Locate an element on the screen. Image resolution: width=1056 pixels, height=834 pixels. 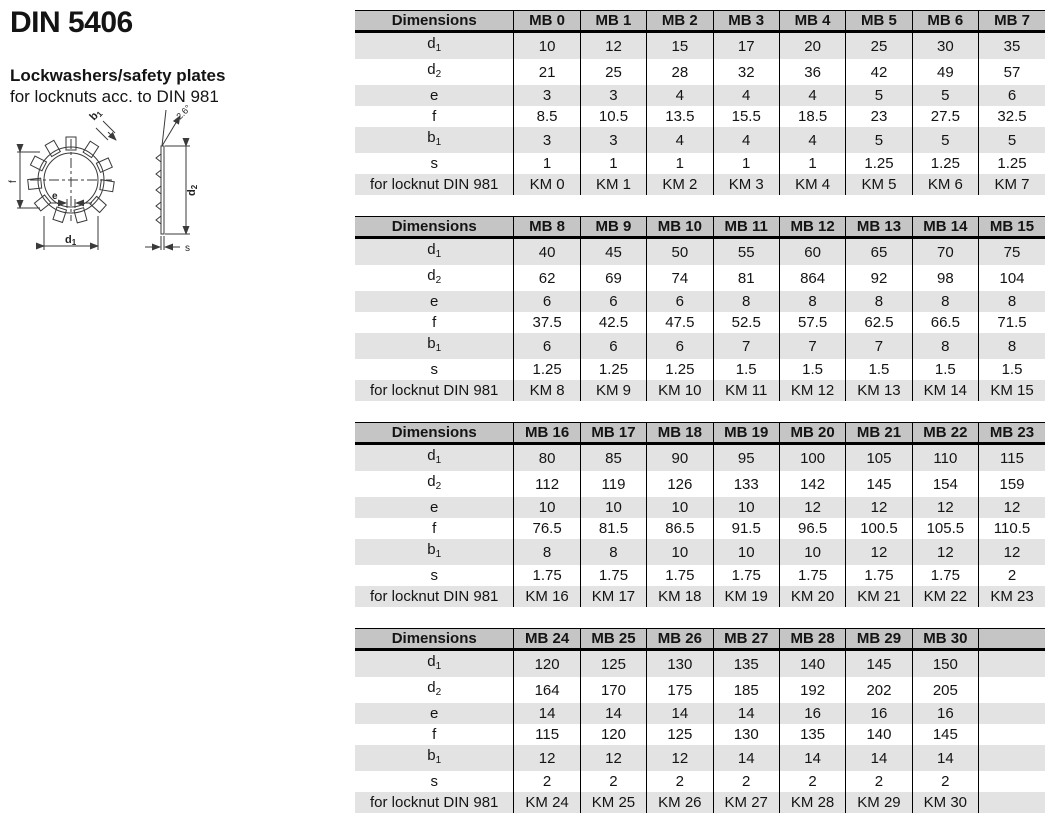
row-label-text: e is located at coordinates (434, 95).